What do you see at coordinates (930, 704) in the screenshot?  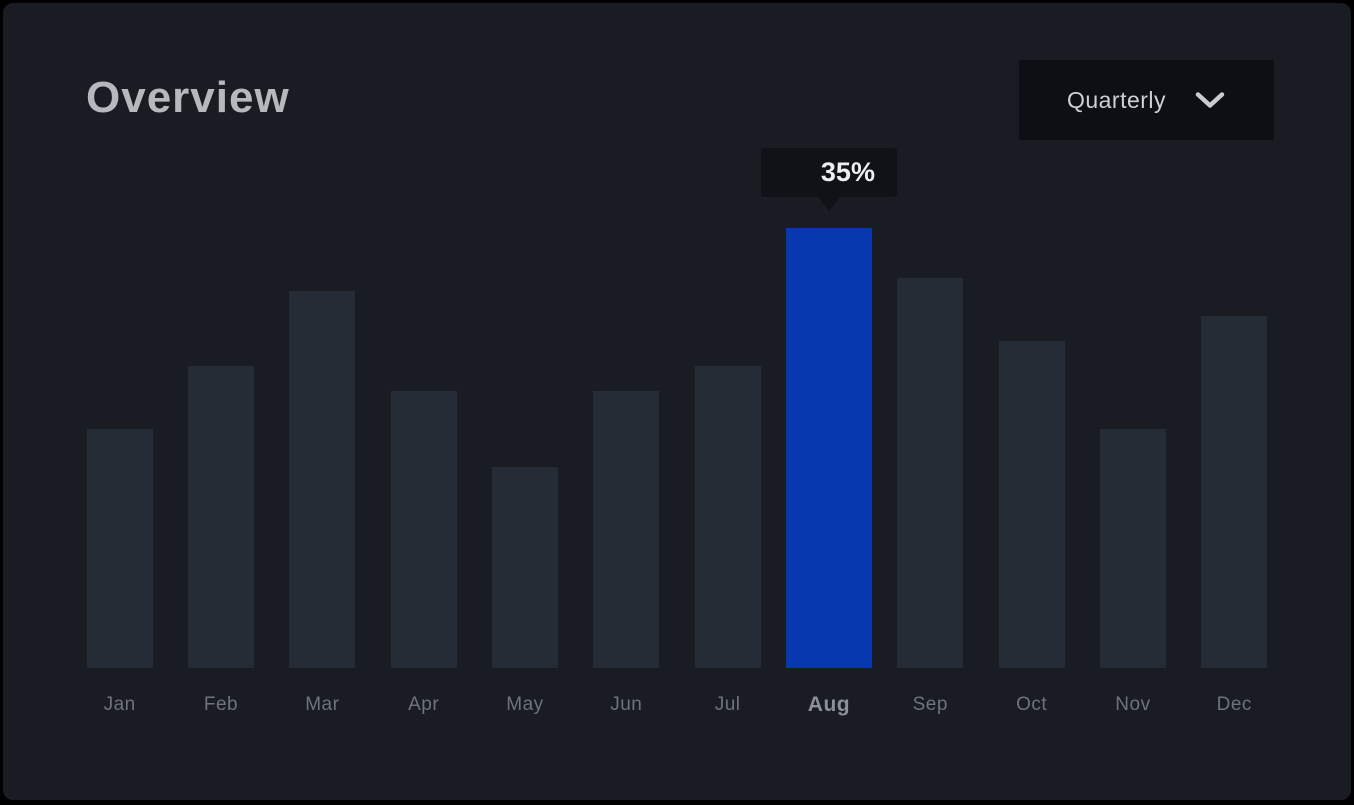 I see `month-label-sep: Sep` at bounding box center [930, 704].